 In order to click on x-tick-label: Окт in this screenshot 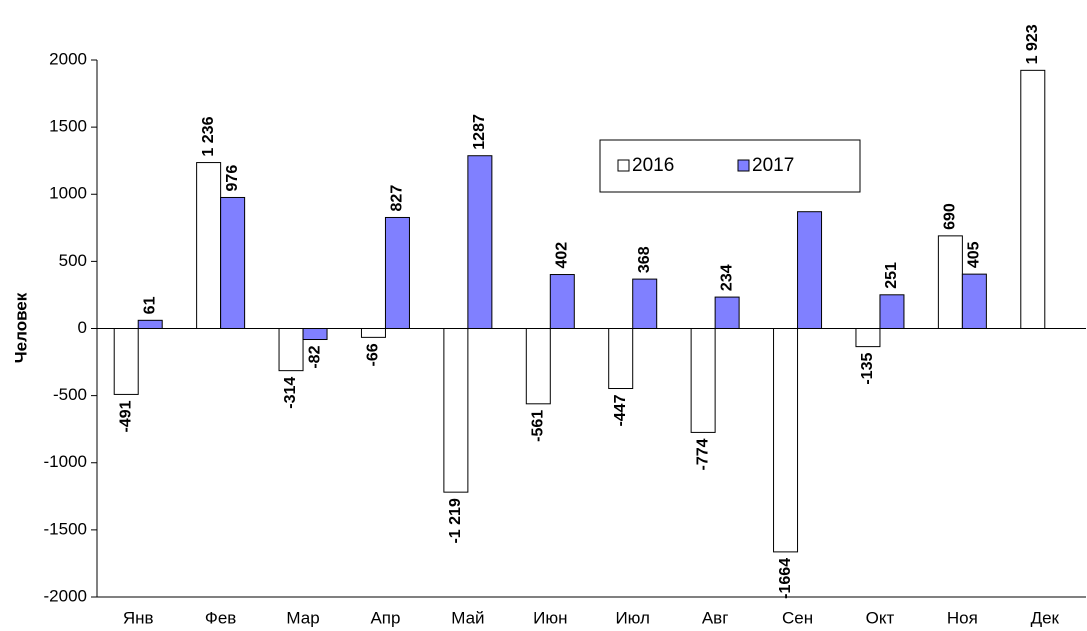, I will do `click(880, 617)`.